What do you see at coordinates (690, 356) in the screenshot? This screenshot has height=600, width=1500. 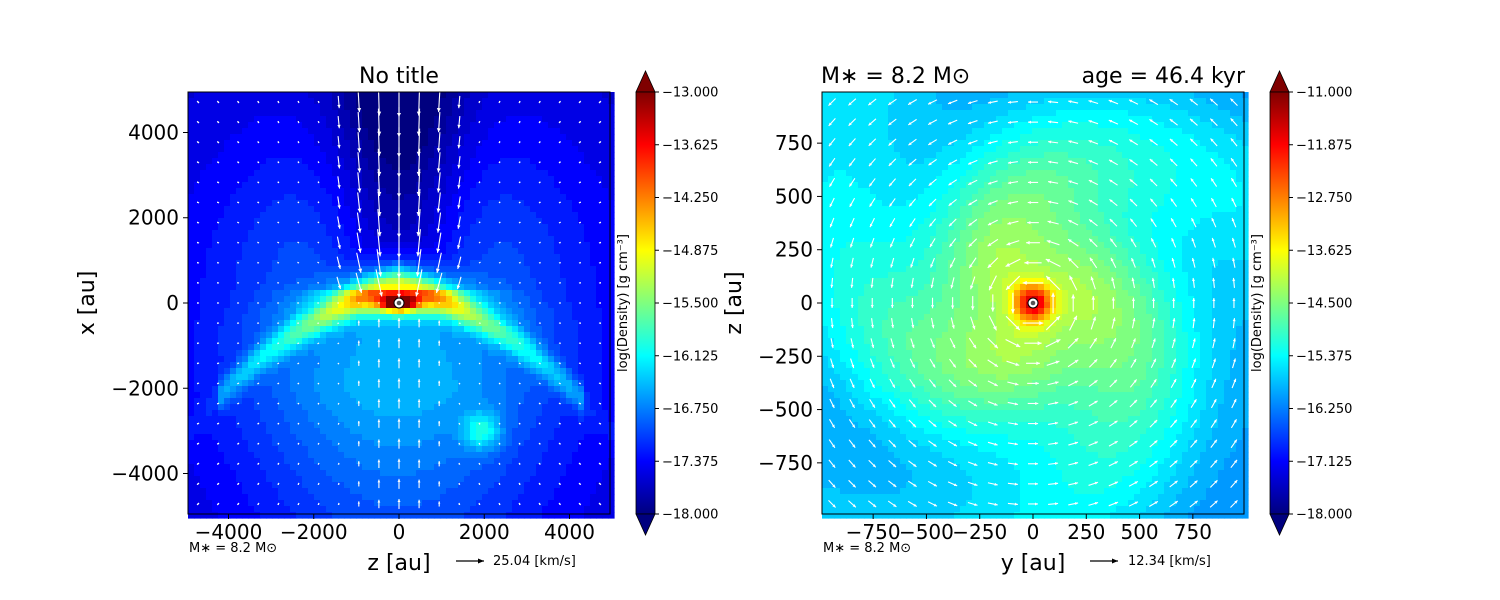 I see `colorbar-tick-label: −16.125` at bounding box center [690, 356].